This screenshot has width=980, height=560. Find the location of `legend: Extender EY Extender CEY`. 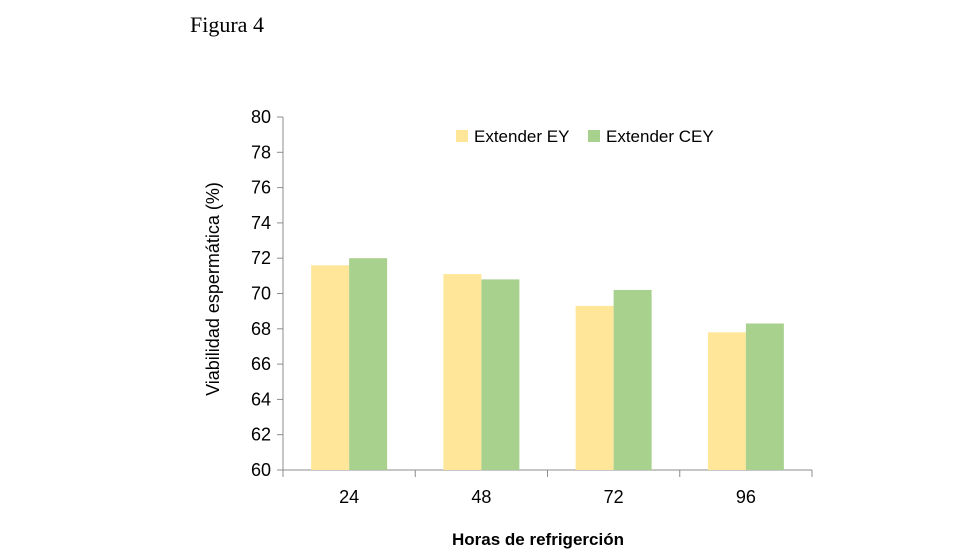

legend: Extender EY Extender CEY is located at coordinates (585, 136).